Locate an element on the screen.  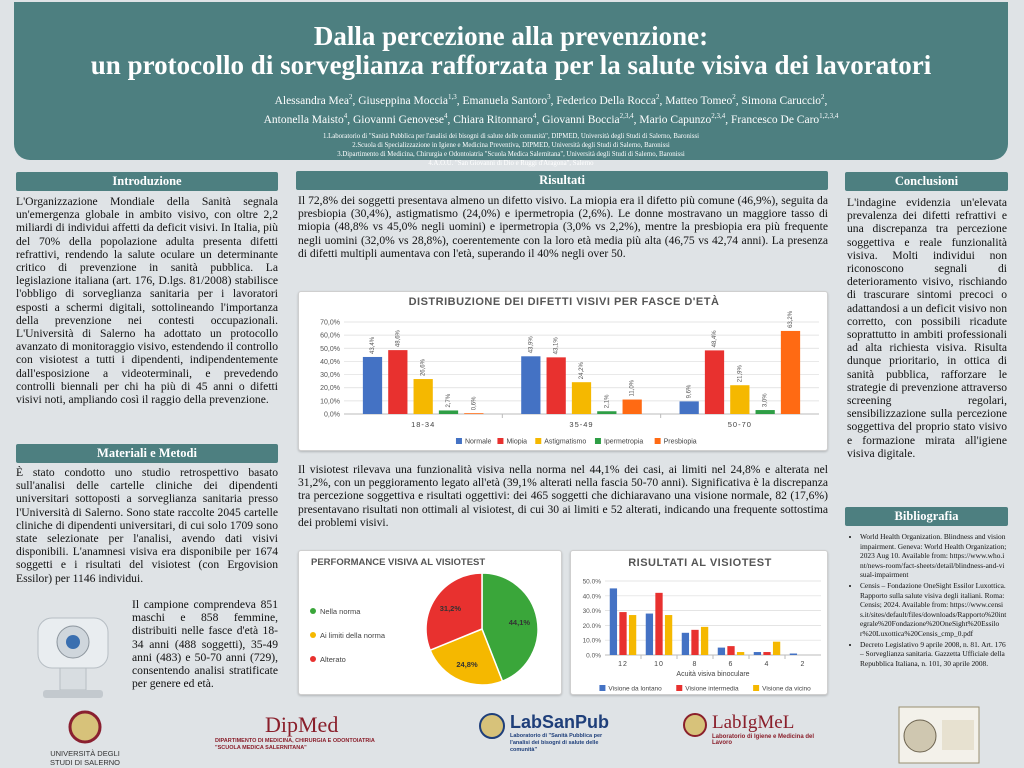
data-label: 44,1% is located at coordinates (520, 622).